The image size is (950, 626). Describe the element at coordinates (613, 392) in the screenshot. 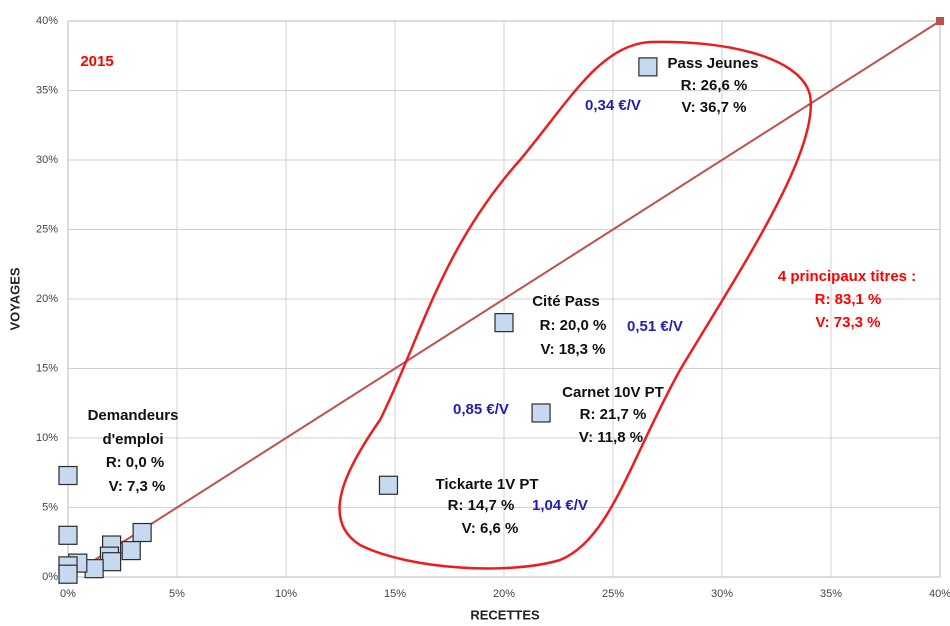

I see `annotation: Carnet 10V PT` at that location.